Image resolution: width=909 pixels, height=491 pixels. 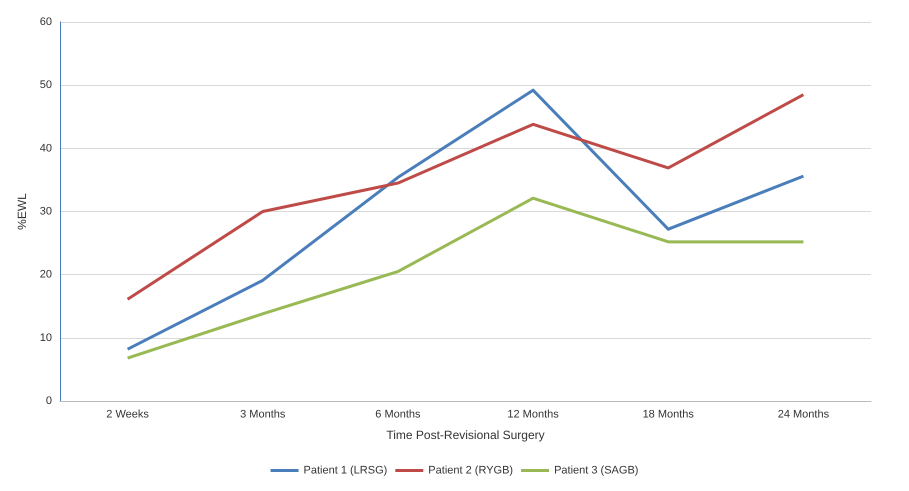 I want to click on x-tick-label: 18 Months, so click(x=668, y=414).